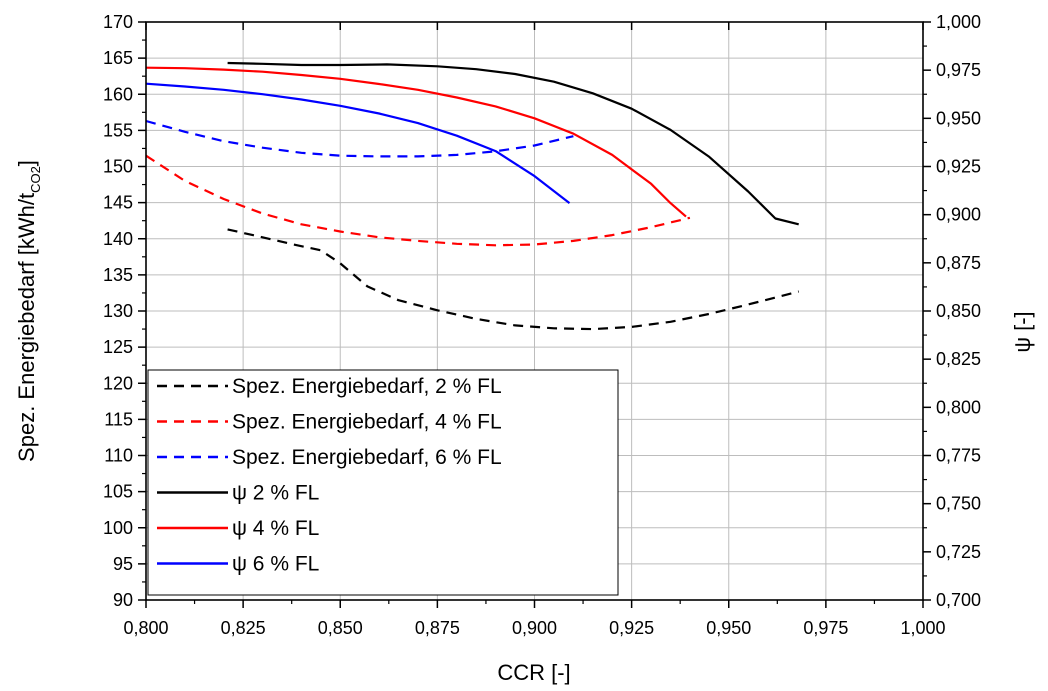 Image resolution: width=1048 pixels, height=691 pixels. Describe the element at coordinates (922, 628) in the screenshot. I see `x-tick-label: 1,000` at that location.